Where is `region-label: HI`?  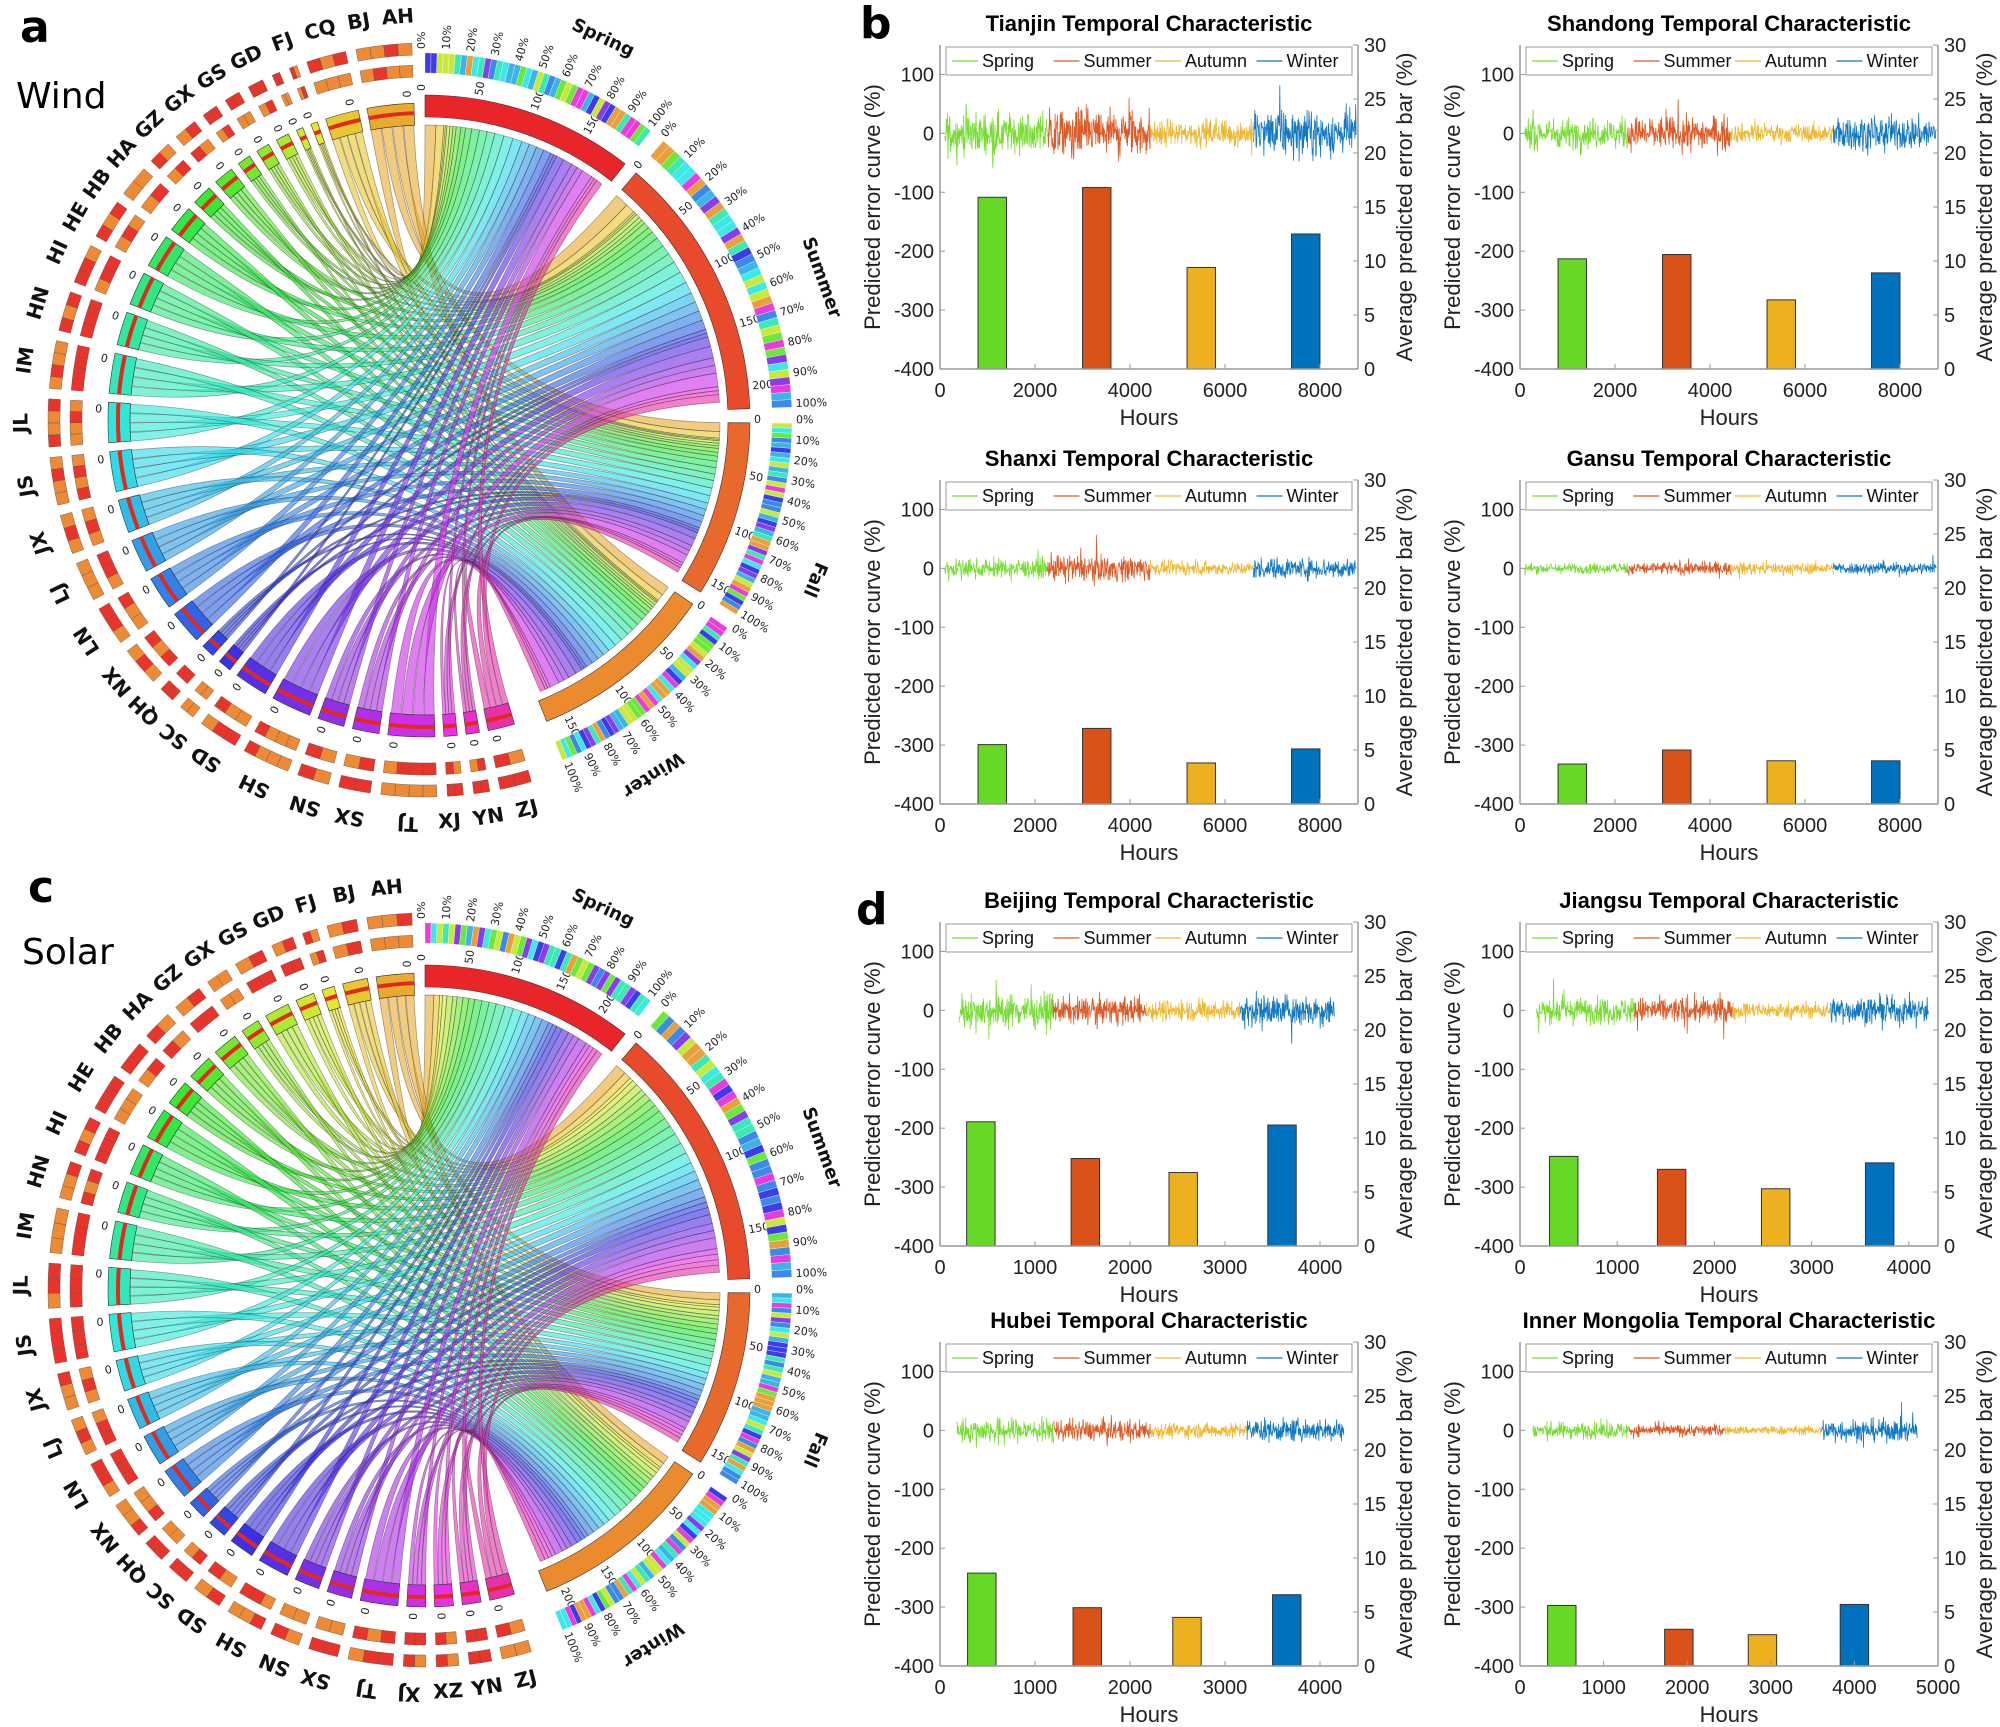 region-label: HI is located at coordinates (57, 252).